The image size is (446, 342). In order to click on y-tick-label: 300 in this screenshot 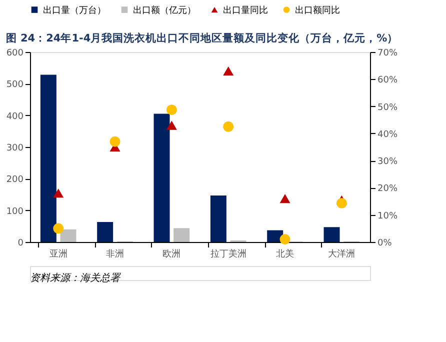, I will do `click(15, 149)`.